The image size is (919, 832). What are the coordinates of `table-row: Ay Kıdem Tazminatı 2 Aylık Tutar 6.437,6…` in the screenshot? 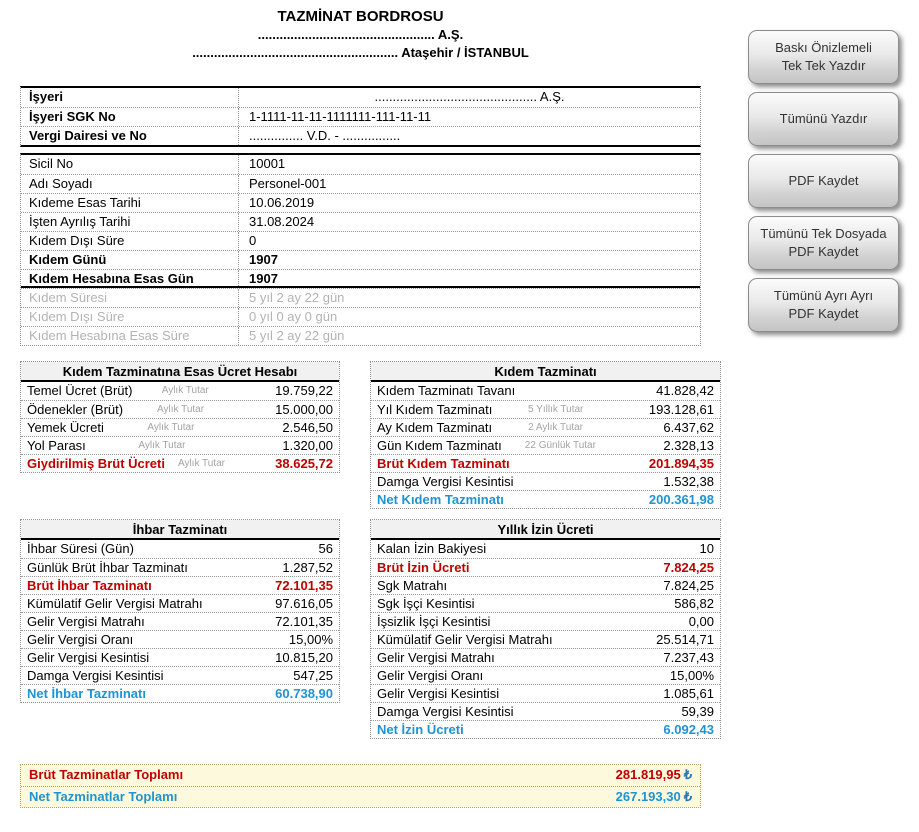 It's located at (545, 427).